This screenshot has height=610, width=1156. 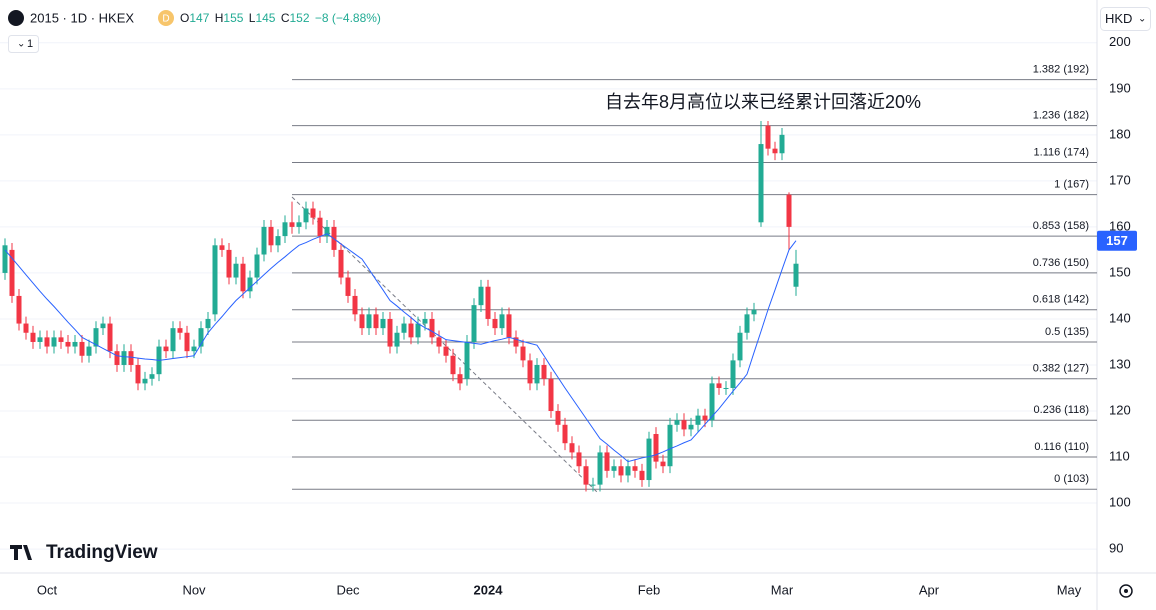 I want to click on y-tick-label: 180, so click(x=1120, y=133).